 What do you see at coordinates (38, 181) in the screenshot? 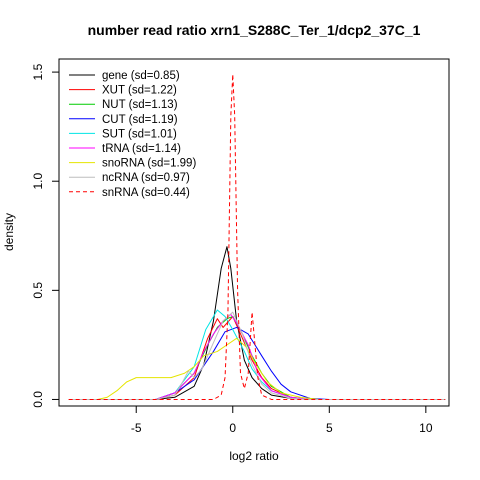
I see `y-tick-label: 1.0` at bounding box center [38, 181].